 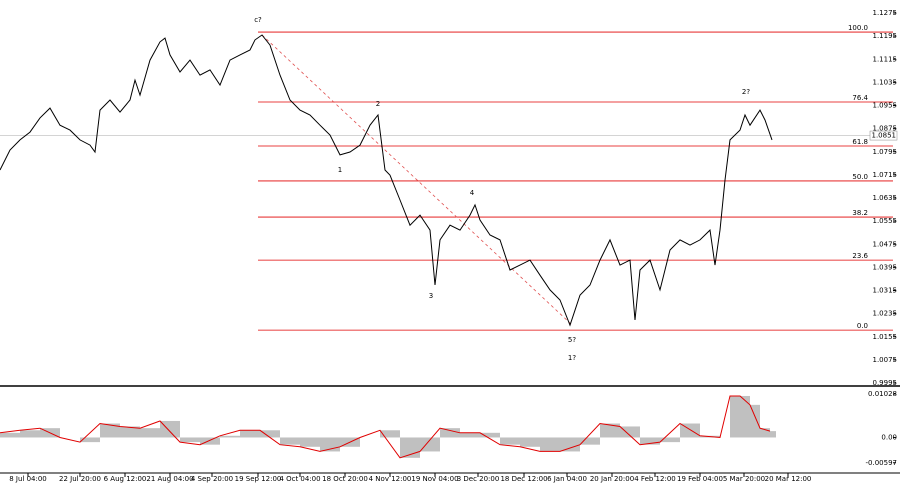 I want to click on y-tick-label: 1.1275, so click(x=885, y=13).